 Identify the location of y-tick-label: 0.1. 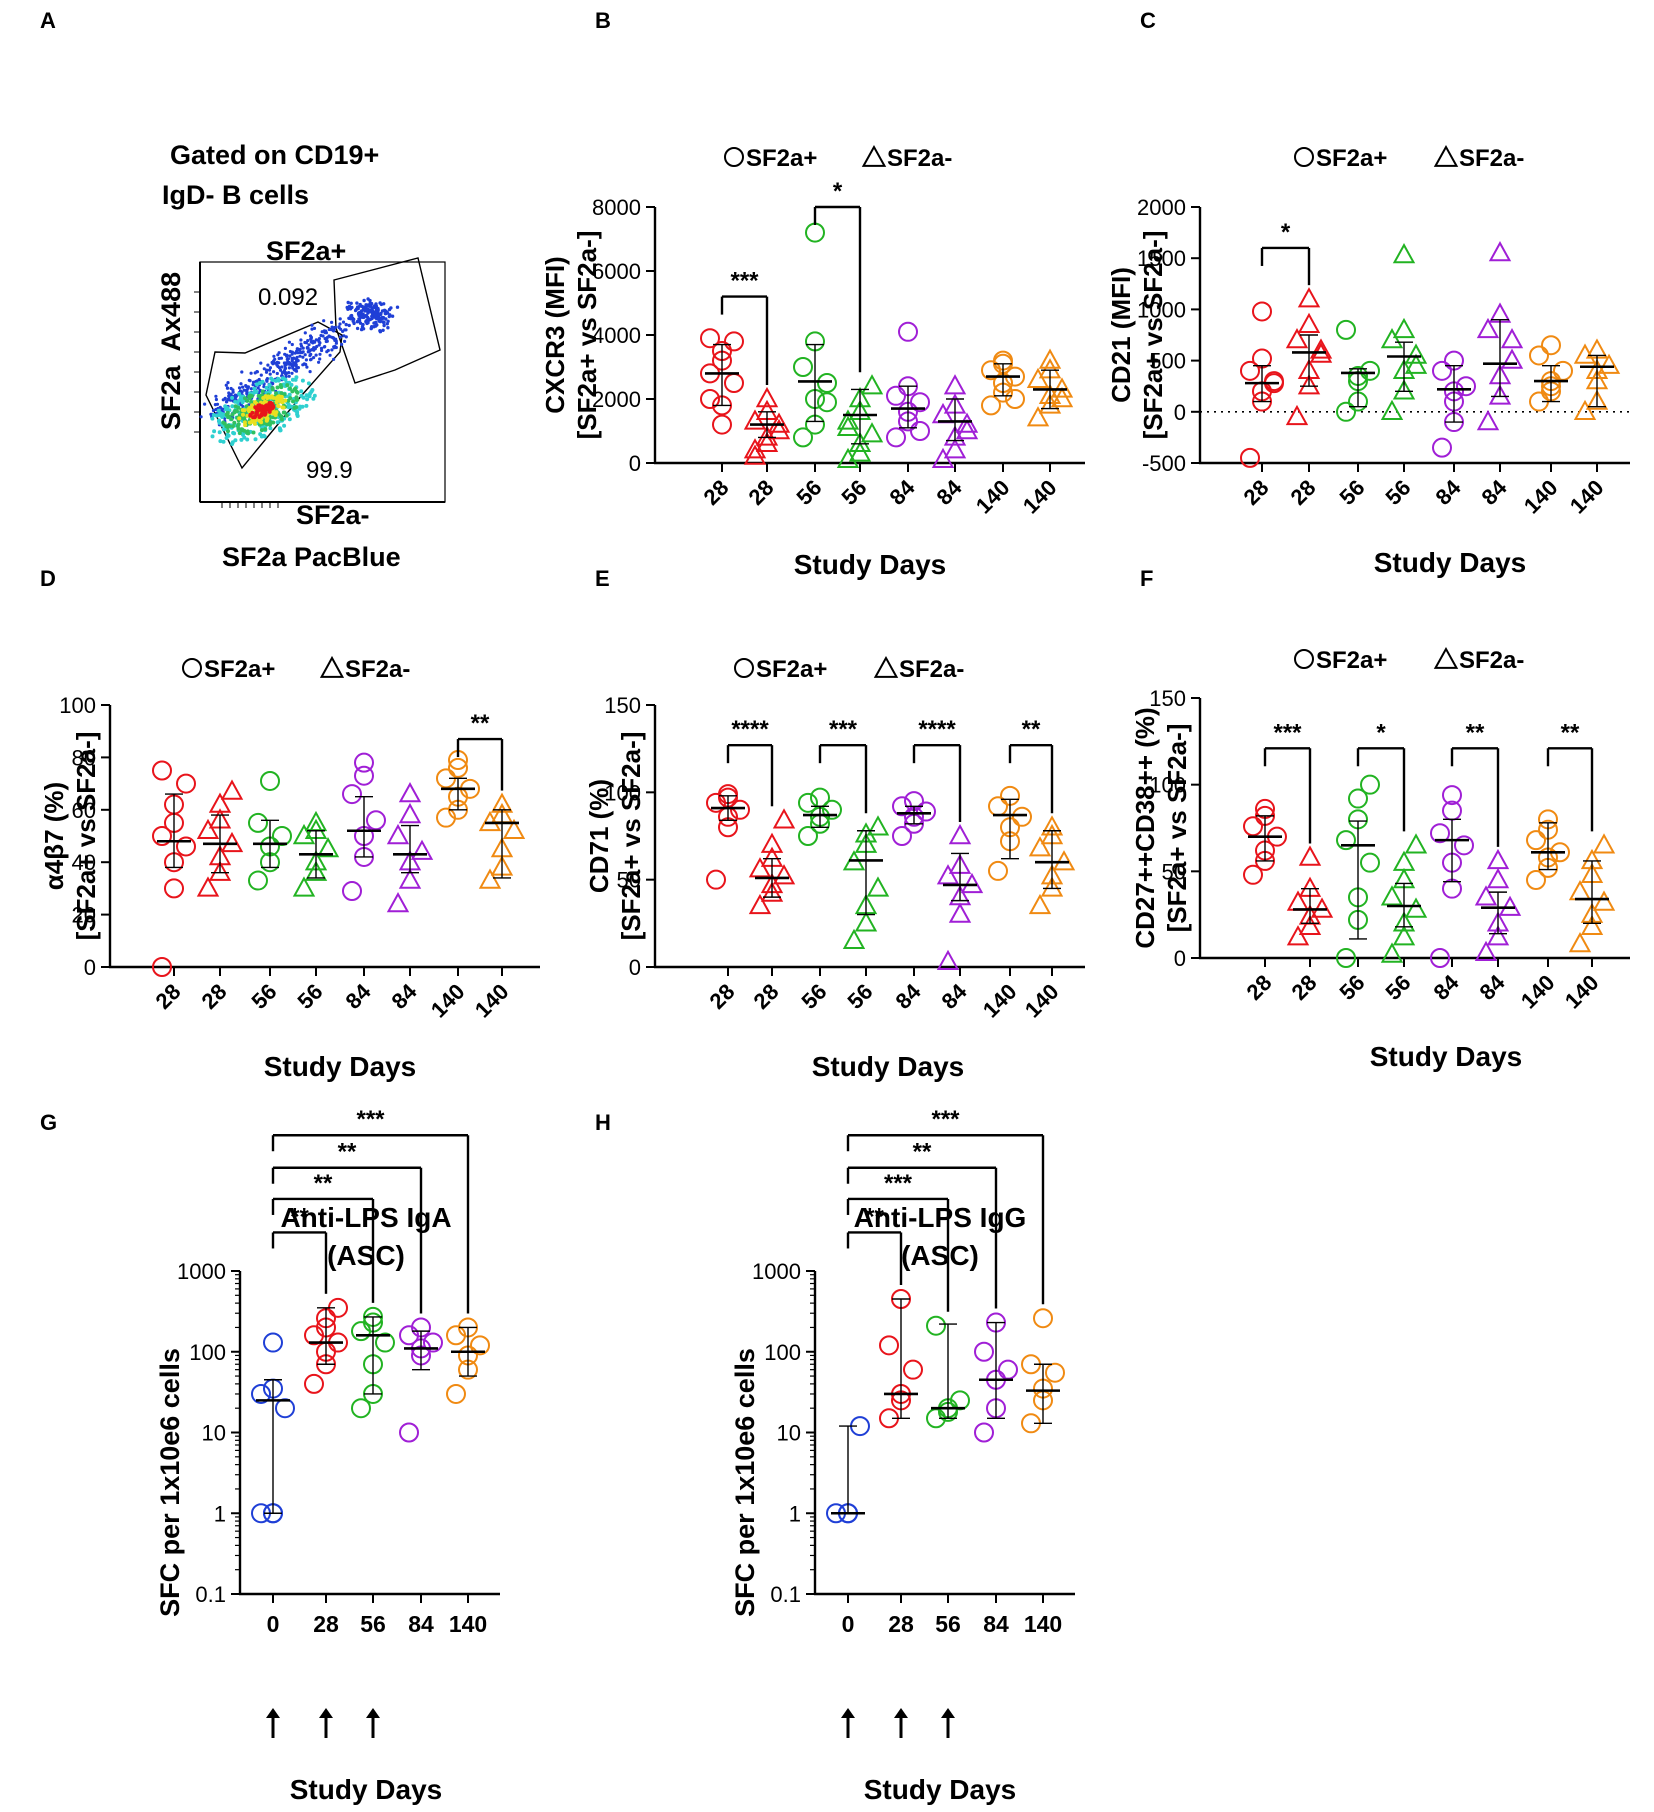
(210, 1594).